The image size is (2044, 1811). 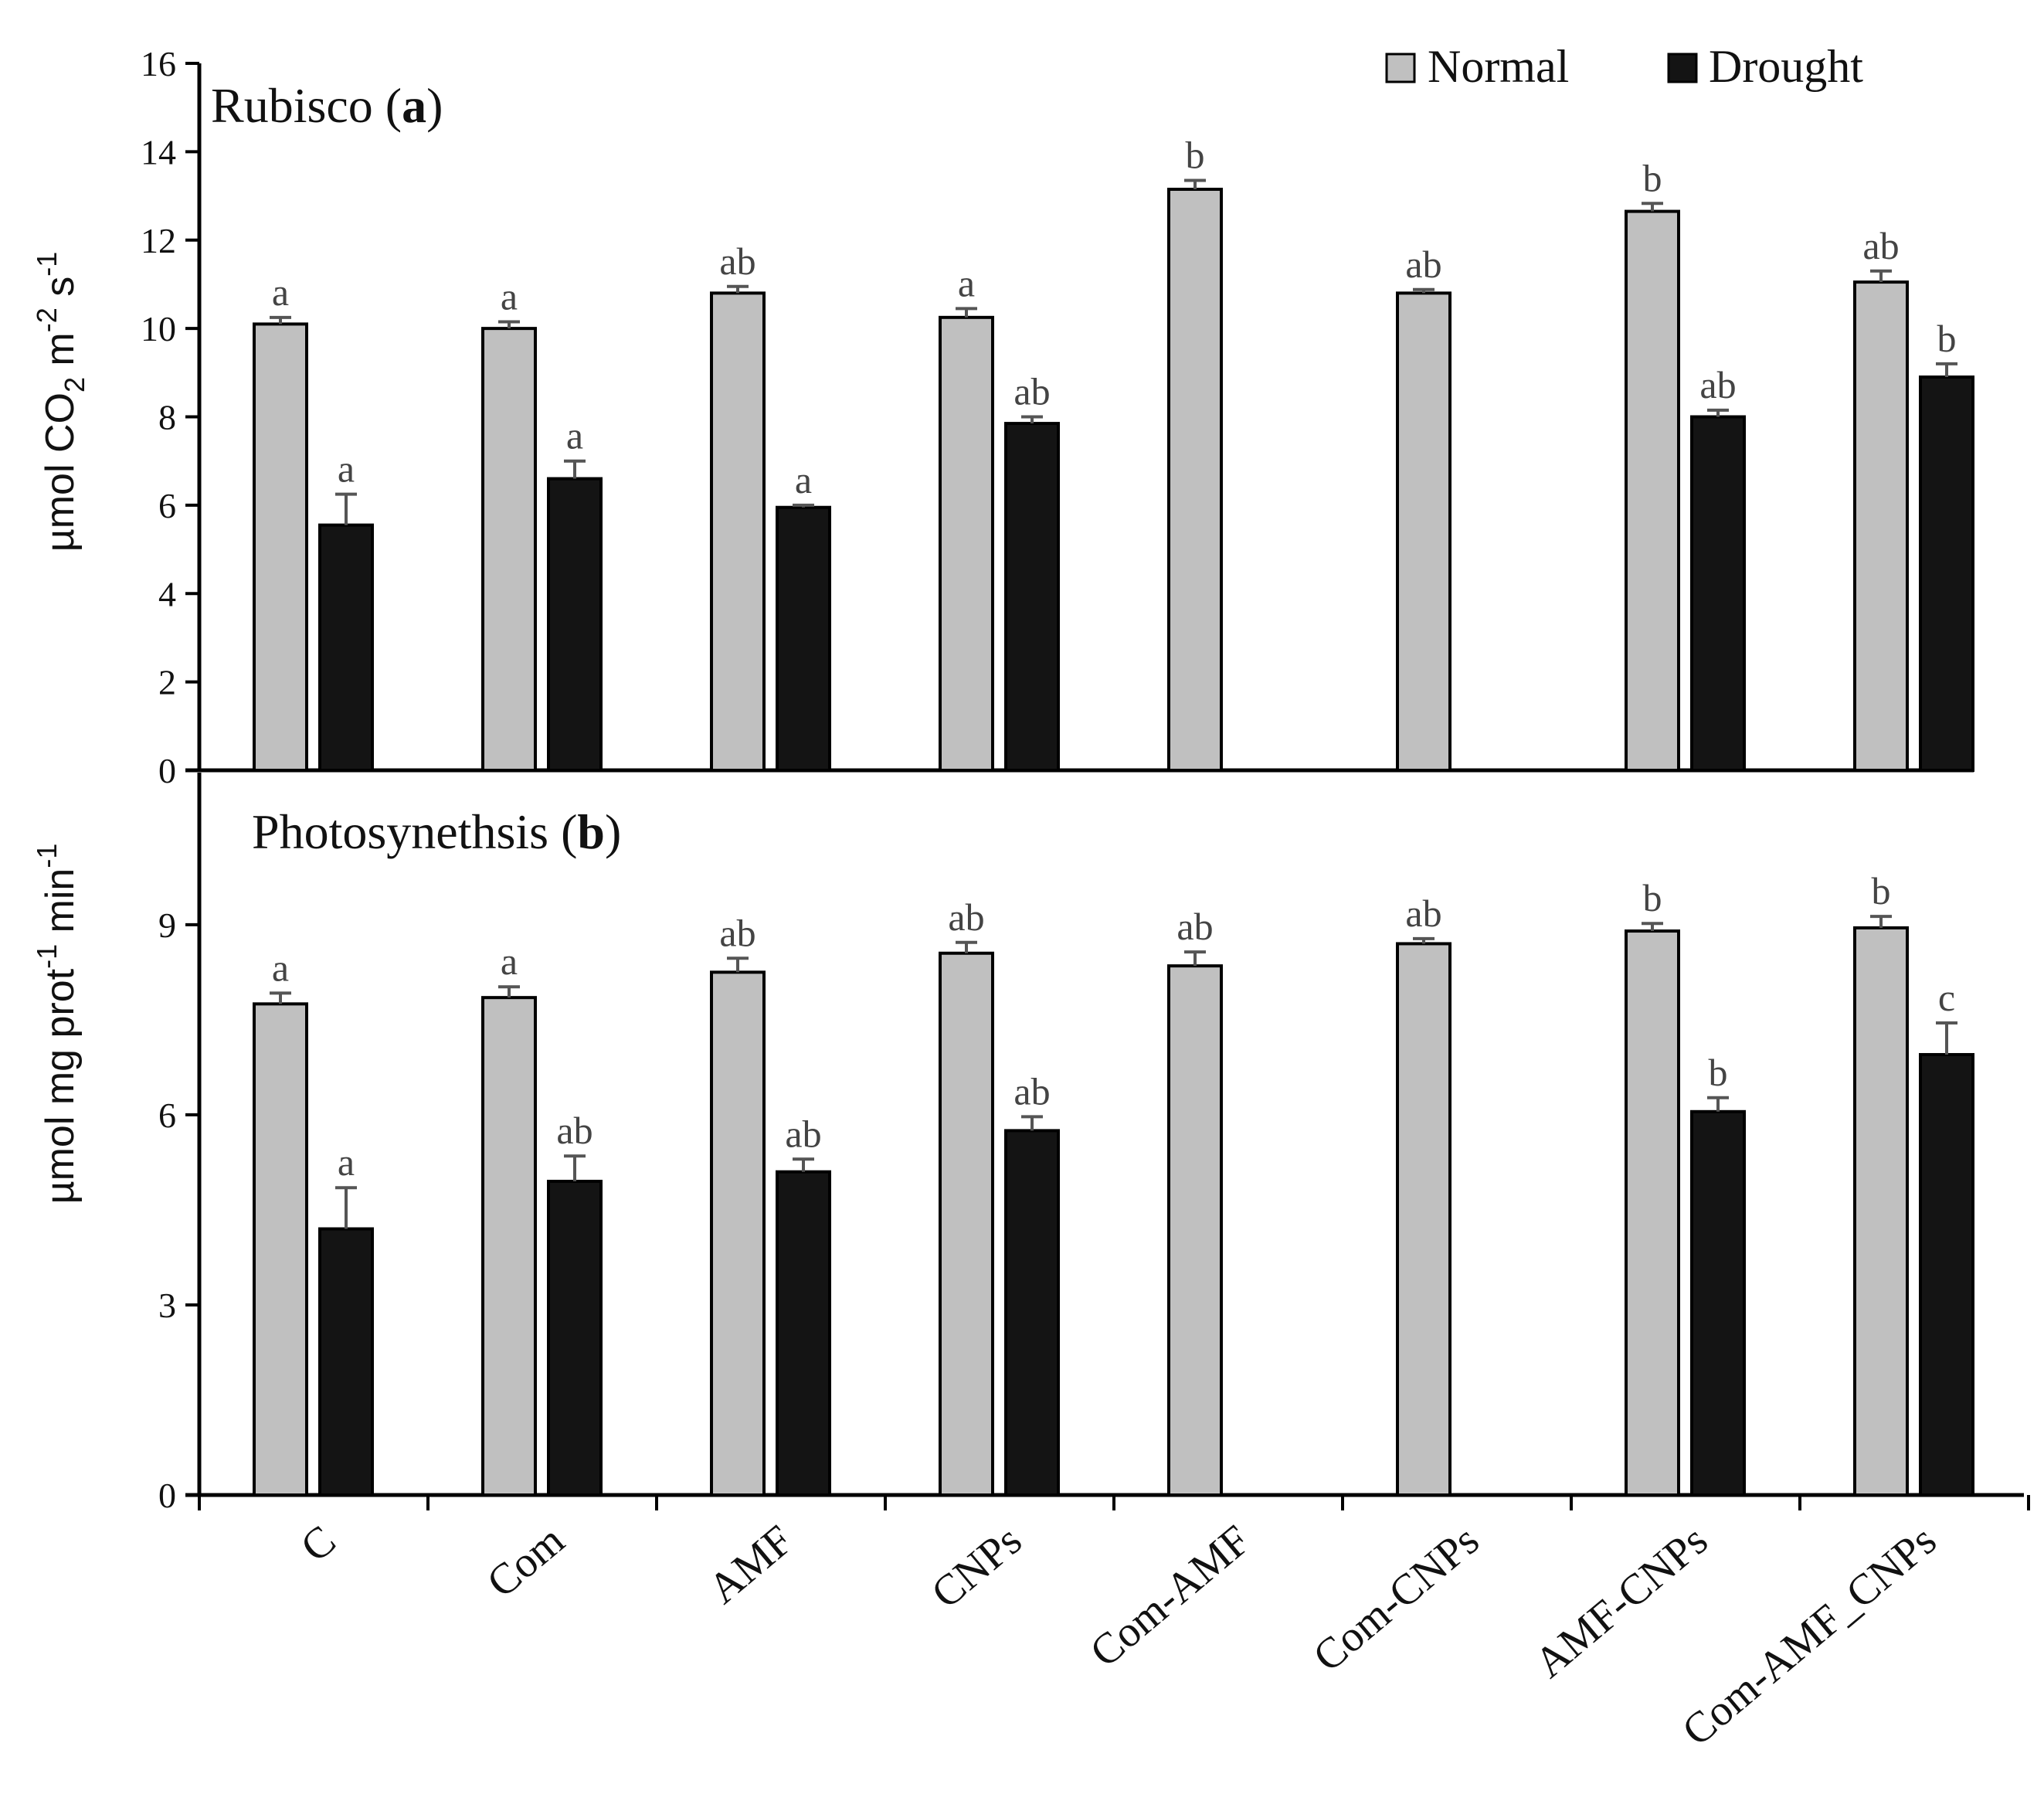 I want to click on panel-a-ytick-label: 8, so click(x=167, y=417).